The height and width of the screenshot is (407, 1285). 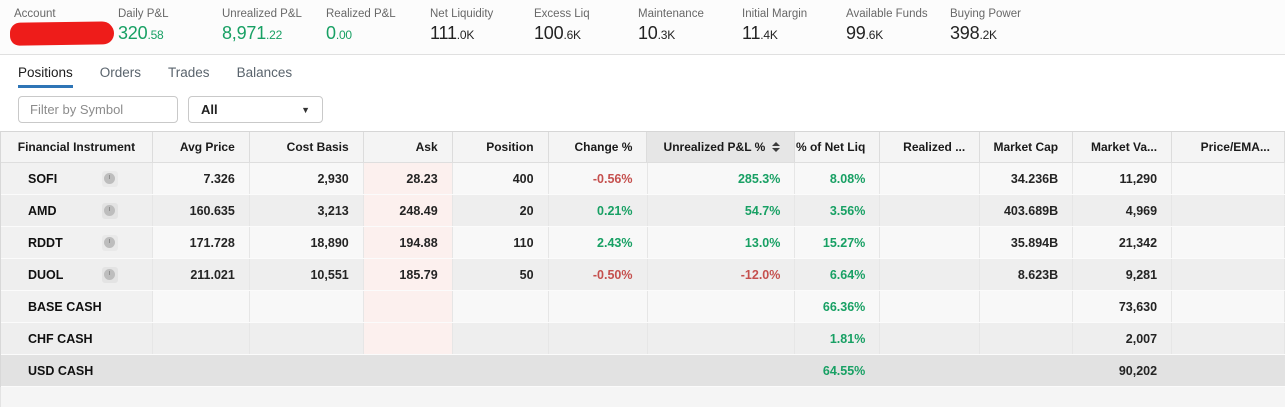 I want to click on cell-market-value: 2,007, so click(x=1123, y=338).